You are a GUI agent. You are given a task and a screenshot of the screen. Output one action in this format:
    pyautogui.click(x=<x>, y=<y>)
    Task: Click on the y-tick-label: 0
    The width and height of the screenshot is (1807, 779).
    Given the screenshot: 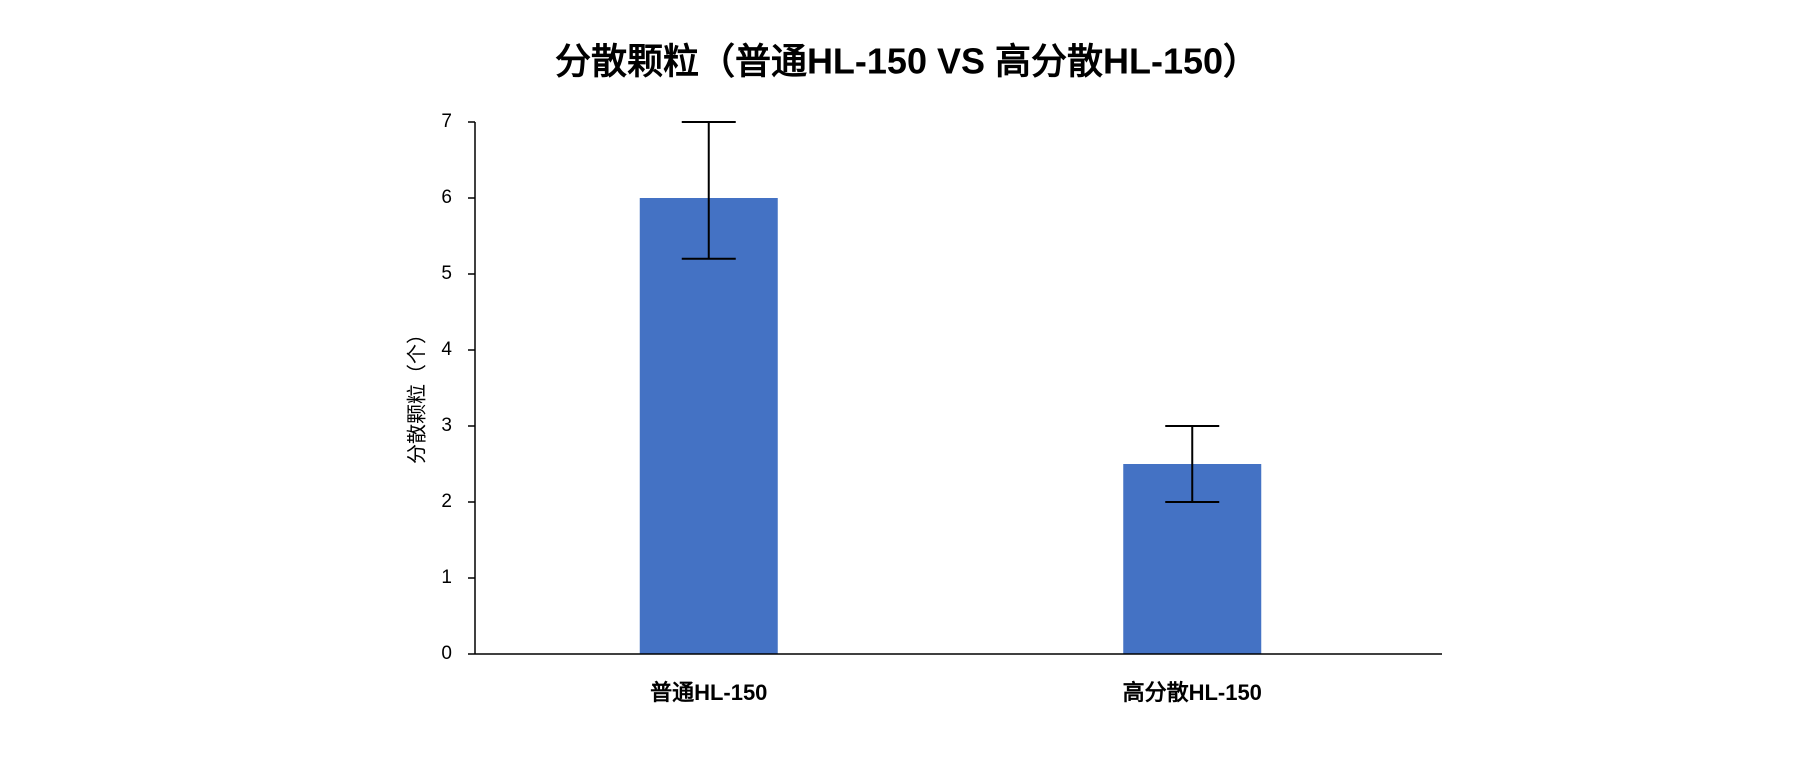 What is the action you would take?
    pyautogui.click(x=446, y=653)
    